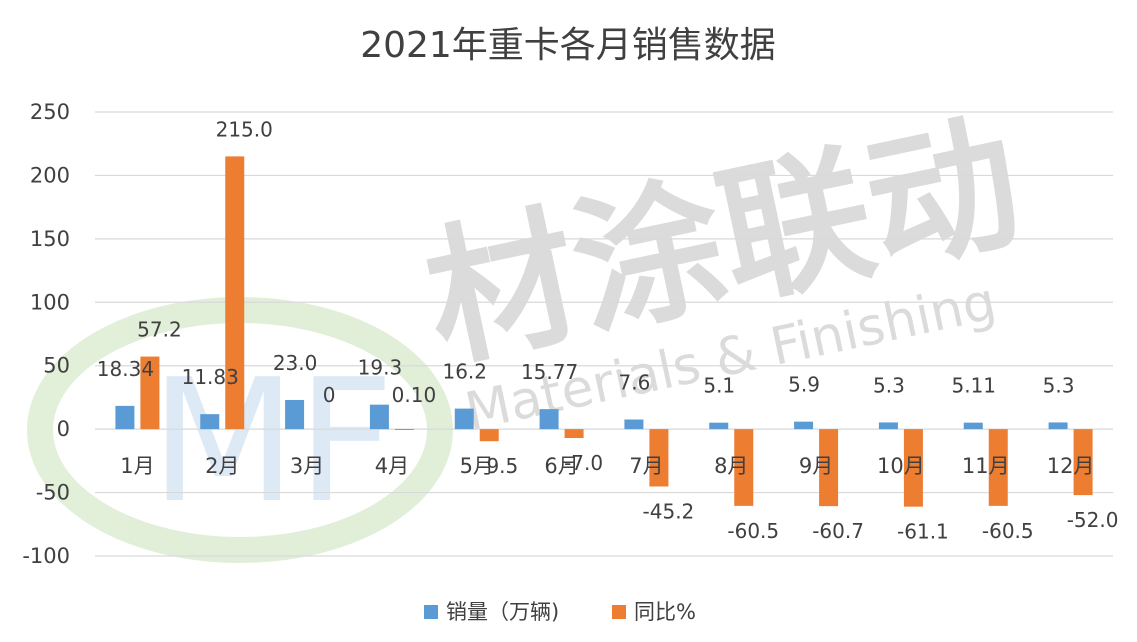 This screenshot has height=642, width=1137. What do you see at coordinates (838, 531) in the screenshot?
I see `data-label-yoy: -60.7` at bounding box center [838, 531].